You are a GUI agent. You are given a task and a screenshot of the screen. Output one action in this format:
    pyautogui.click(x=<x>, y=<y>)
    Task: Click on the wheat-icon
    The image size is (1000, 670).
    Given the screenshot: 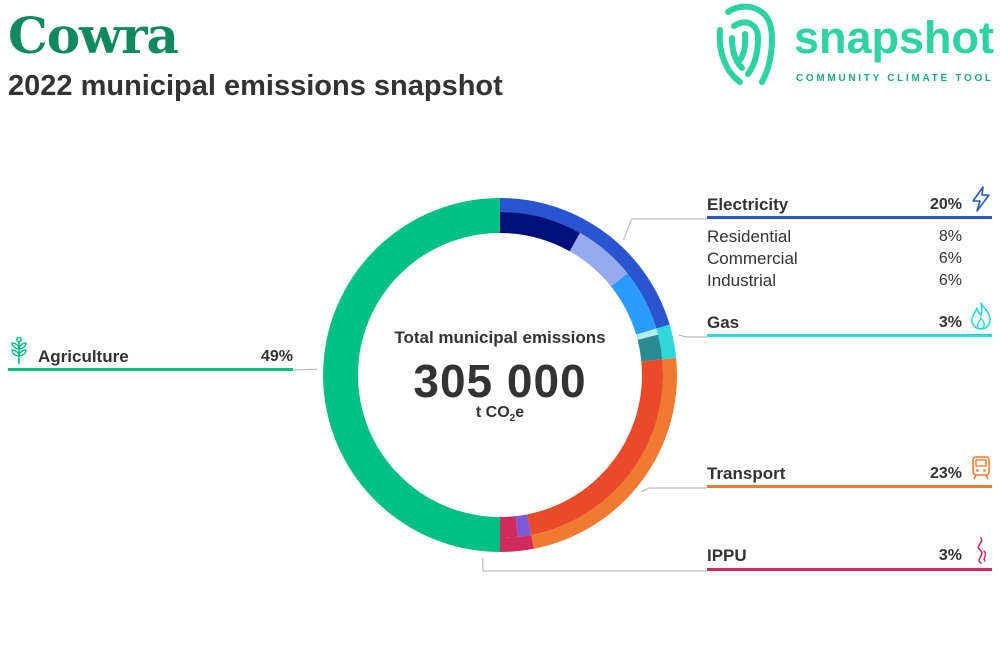 What is the action you would take?
    pyautogui.click(x=19, y=350)
    